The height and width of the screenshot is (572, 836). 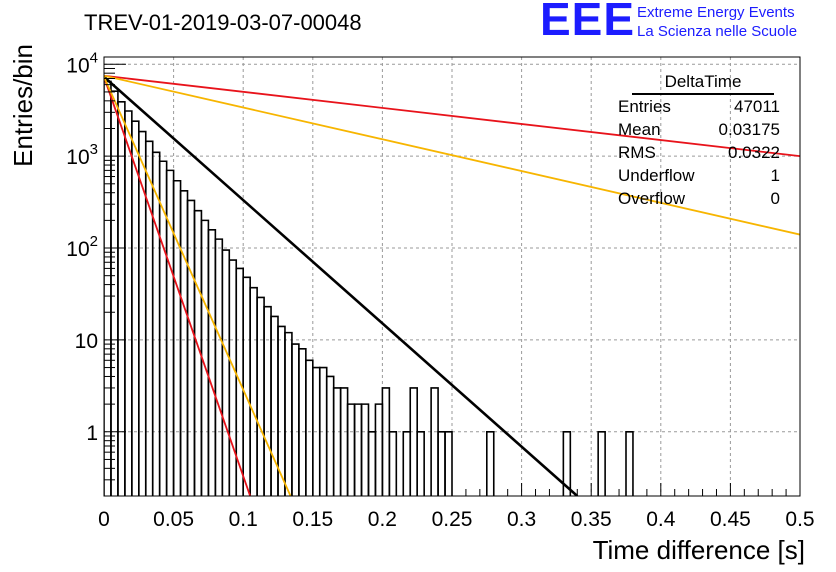 I want to click on run-title: TREV-01-2019-03-07-00048, so click(x=223, y=22).